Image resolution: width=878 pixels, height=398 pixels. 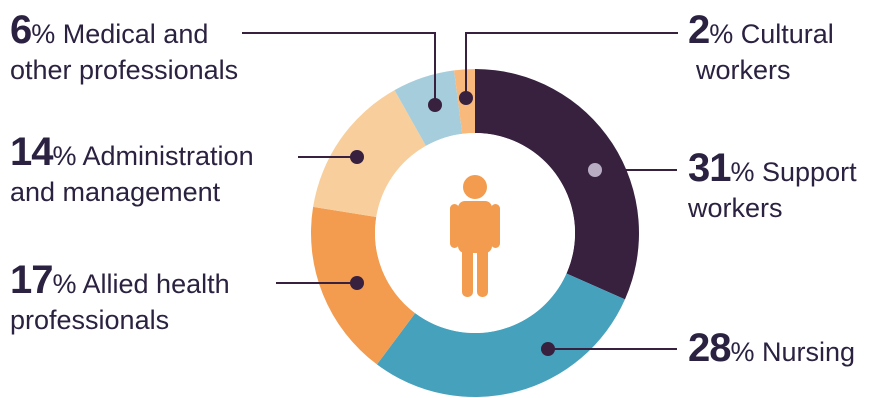 I want to click on text-cultural-1: % Cultural, so click(x=771, y=34).